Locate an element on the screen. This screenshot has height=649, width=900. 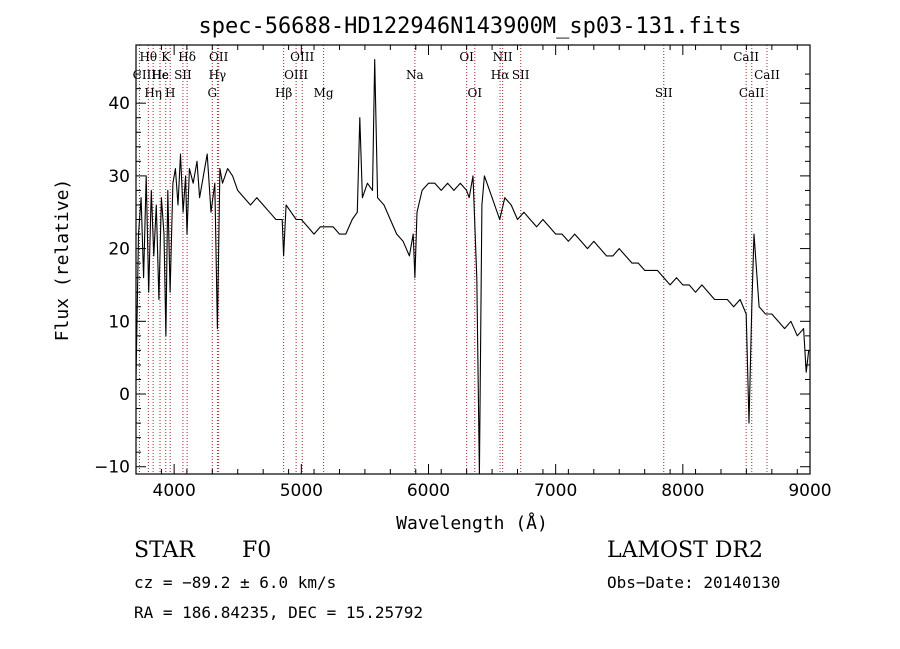
spectral-line-label: G is located at coordinates (213, 93).